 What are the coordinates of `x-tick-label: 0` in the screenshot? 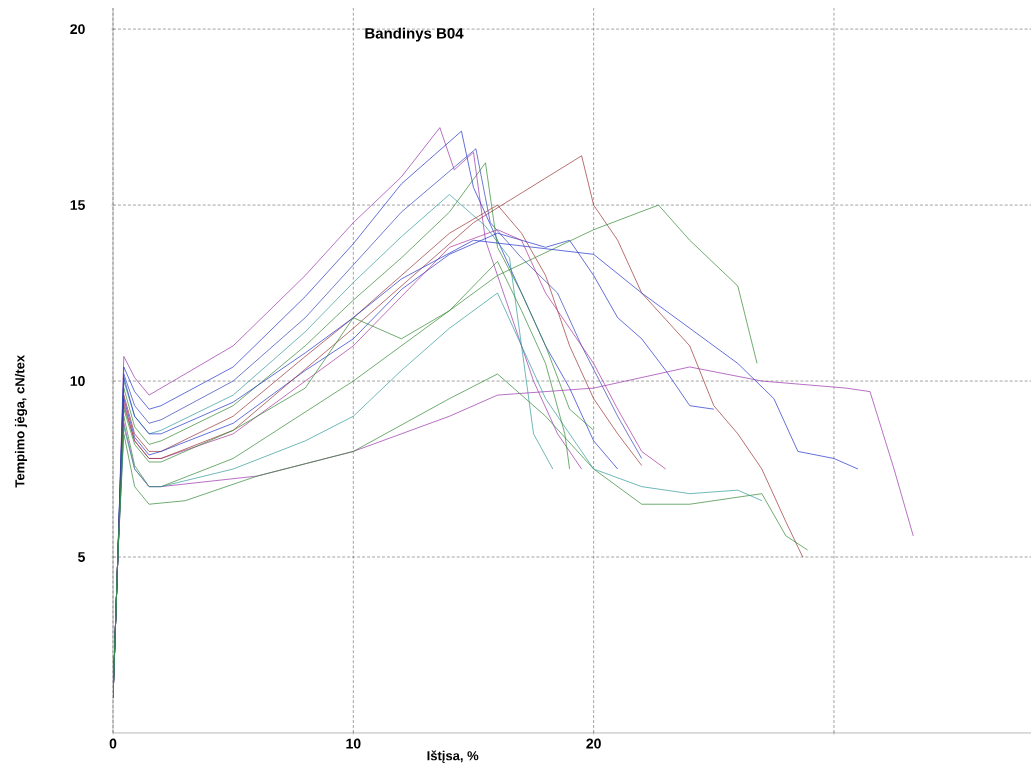 It's located at (113, 743).